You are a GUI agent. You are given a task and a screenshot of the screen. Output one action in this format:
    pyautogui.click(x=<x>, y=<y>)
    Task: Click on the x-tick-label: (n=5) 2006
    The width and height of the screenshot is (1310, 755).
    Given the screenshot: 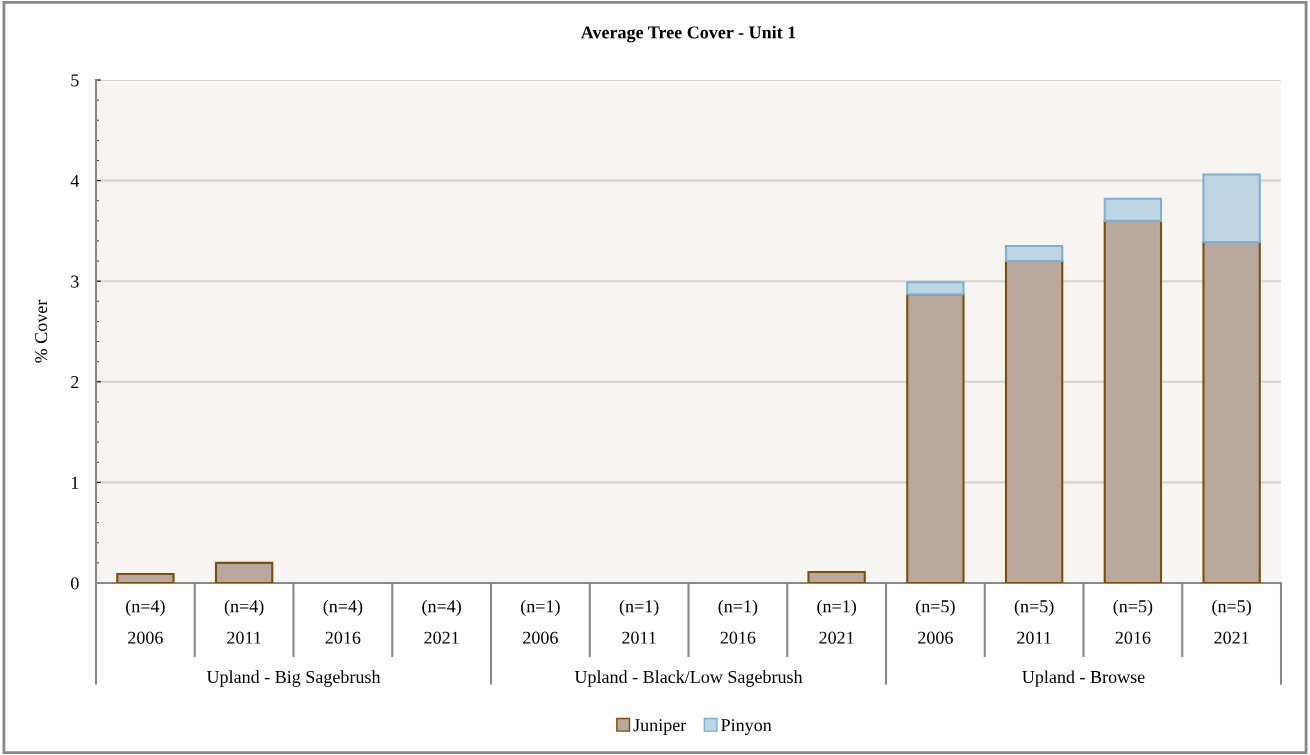 What is the action you would take?
    pyautogui.click(x=935, y=621)
    